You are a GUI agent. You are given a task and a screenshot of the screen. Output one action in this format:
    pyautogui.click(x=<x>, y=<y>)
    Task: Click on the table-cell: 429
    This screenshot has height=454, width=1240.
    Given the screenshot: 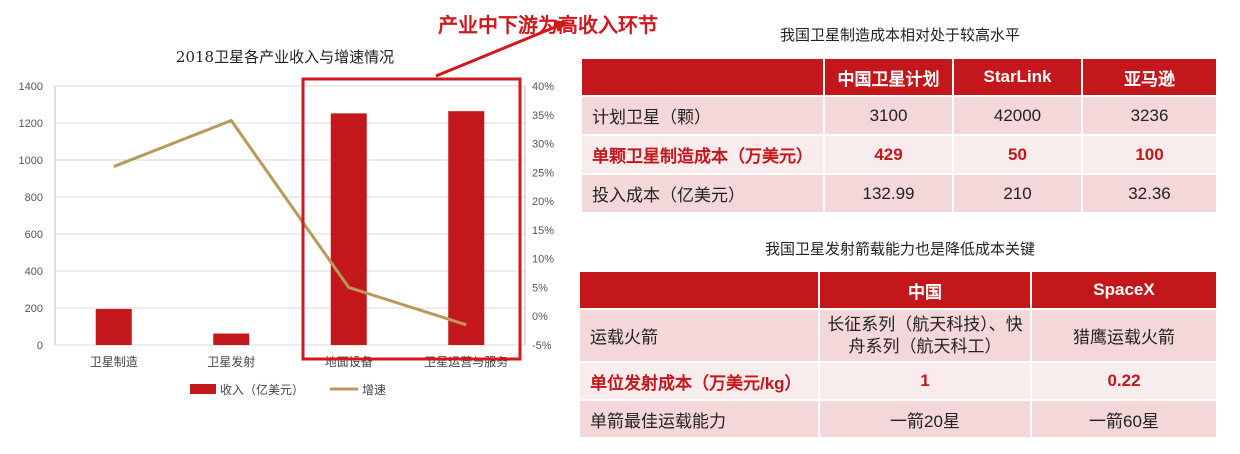 What is the action you would take?
    pyautogui.click(x=888, y=154)
    